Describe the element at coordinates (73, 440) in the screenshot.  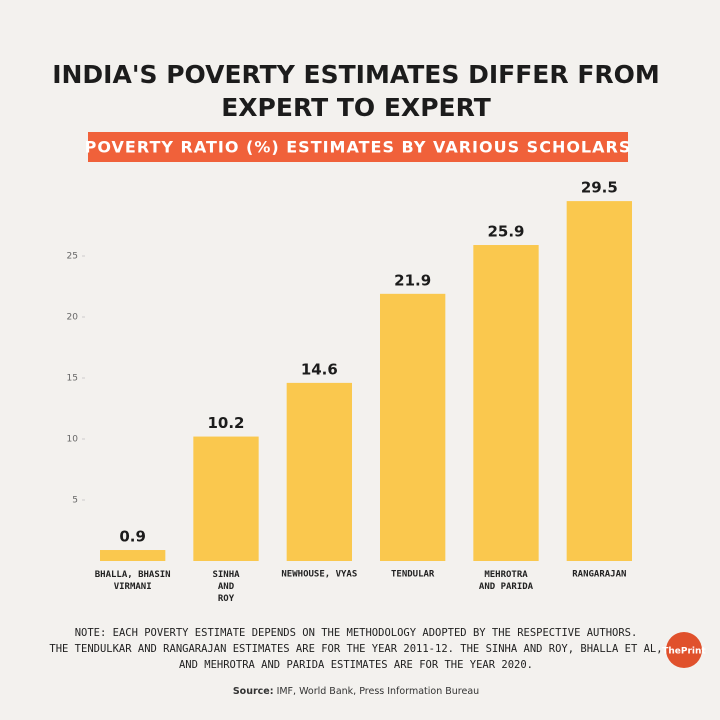
I see `y-tick-label: 10` at that location.